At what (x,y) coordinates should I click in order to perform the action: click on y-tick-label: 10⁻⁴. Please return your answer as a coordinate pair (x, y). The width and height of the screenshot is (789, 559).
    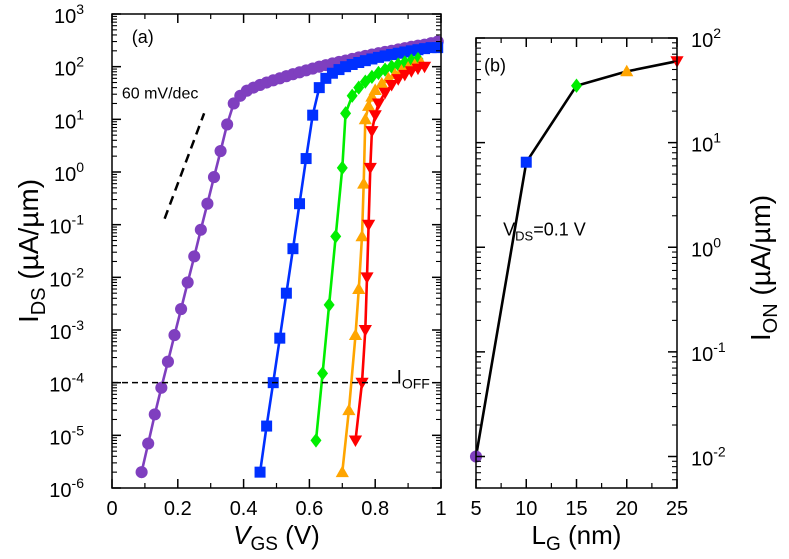
    Looking at the image, I should click on (66, 383).